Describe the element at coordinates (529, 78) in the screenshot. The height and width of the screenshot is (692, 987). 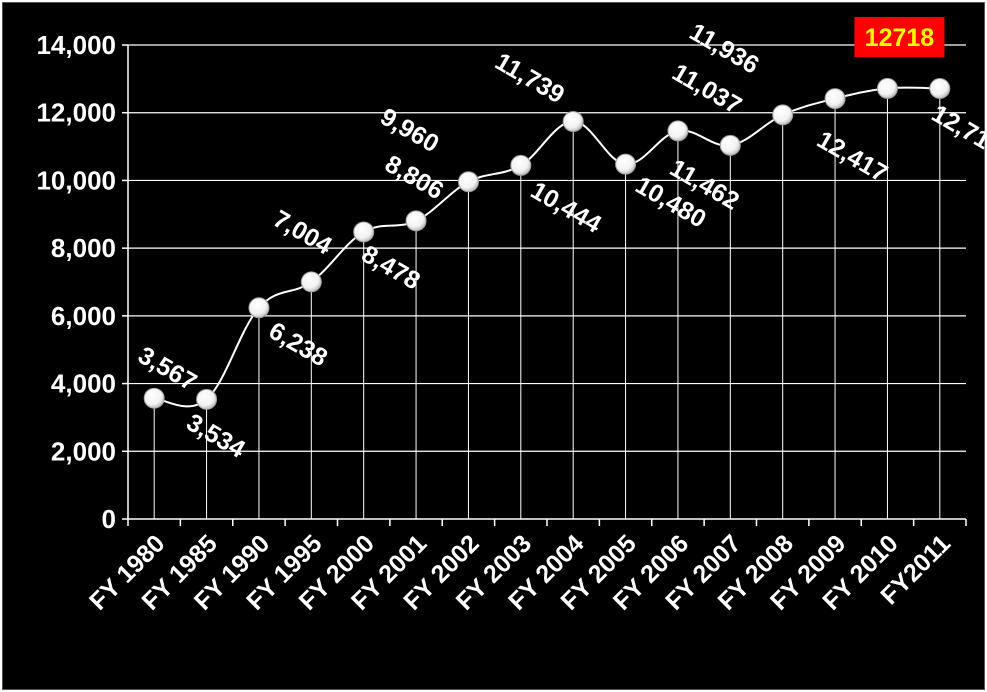
I see `data-label: 11,739` at that location.